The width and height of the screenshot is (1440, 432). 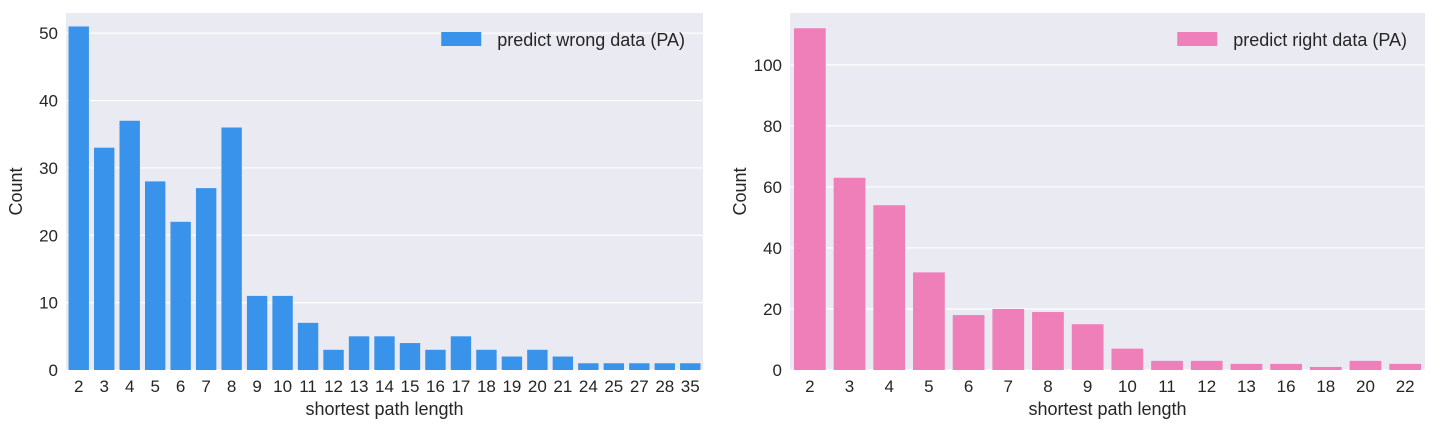 I want to click on y-tick-label: 10, so click(x=48, y=303).